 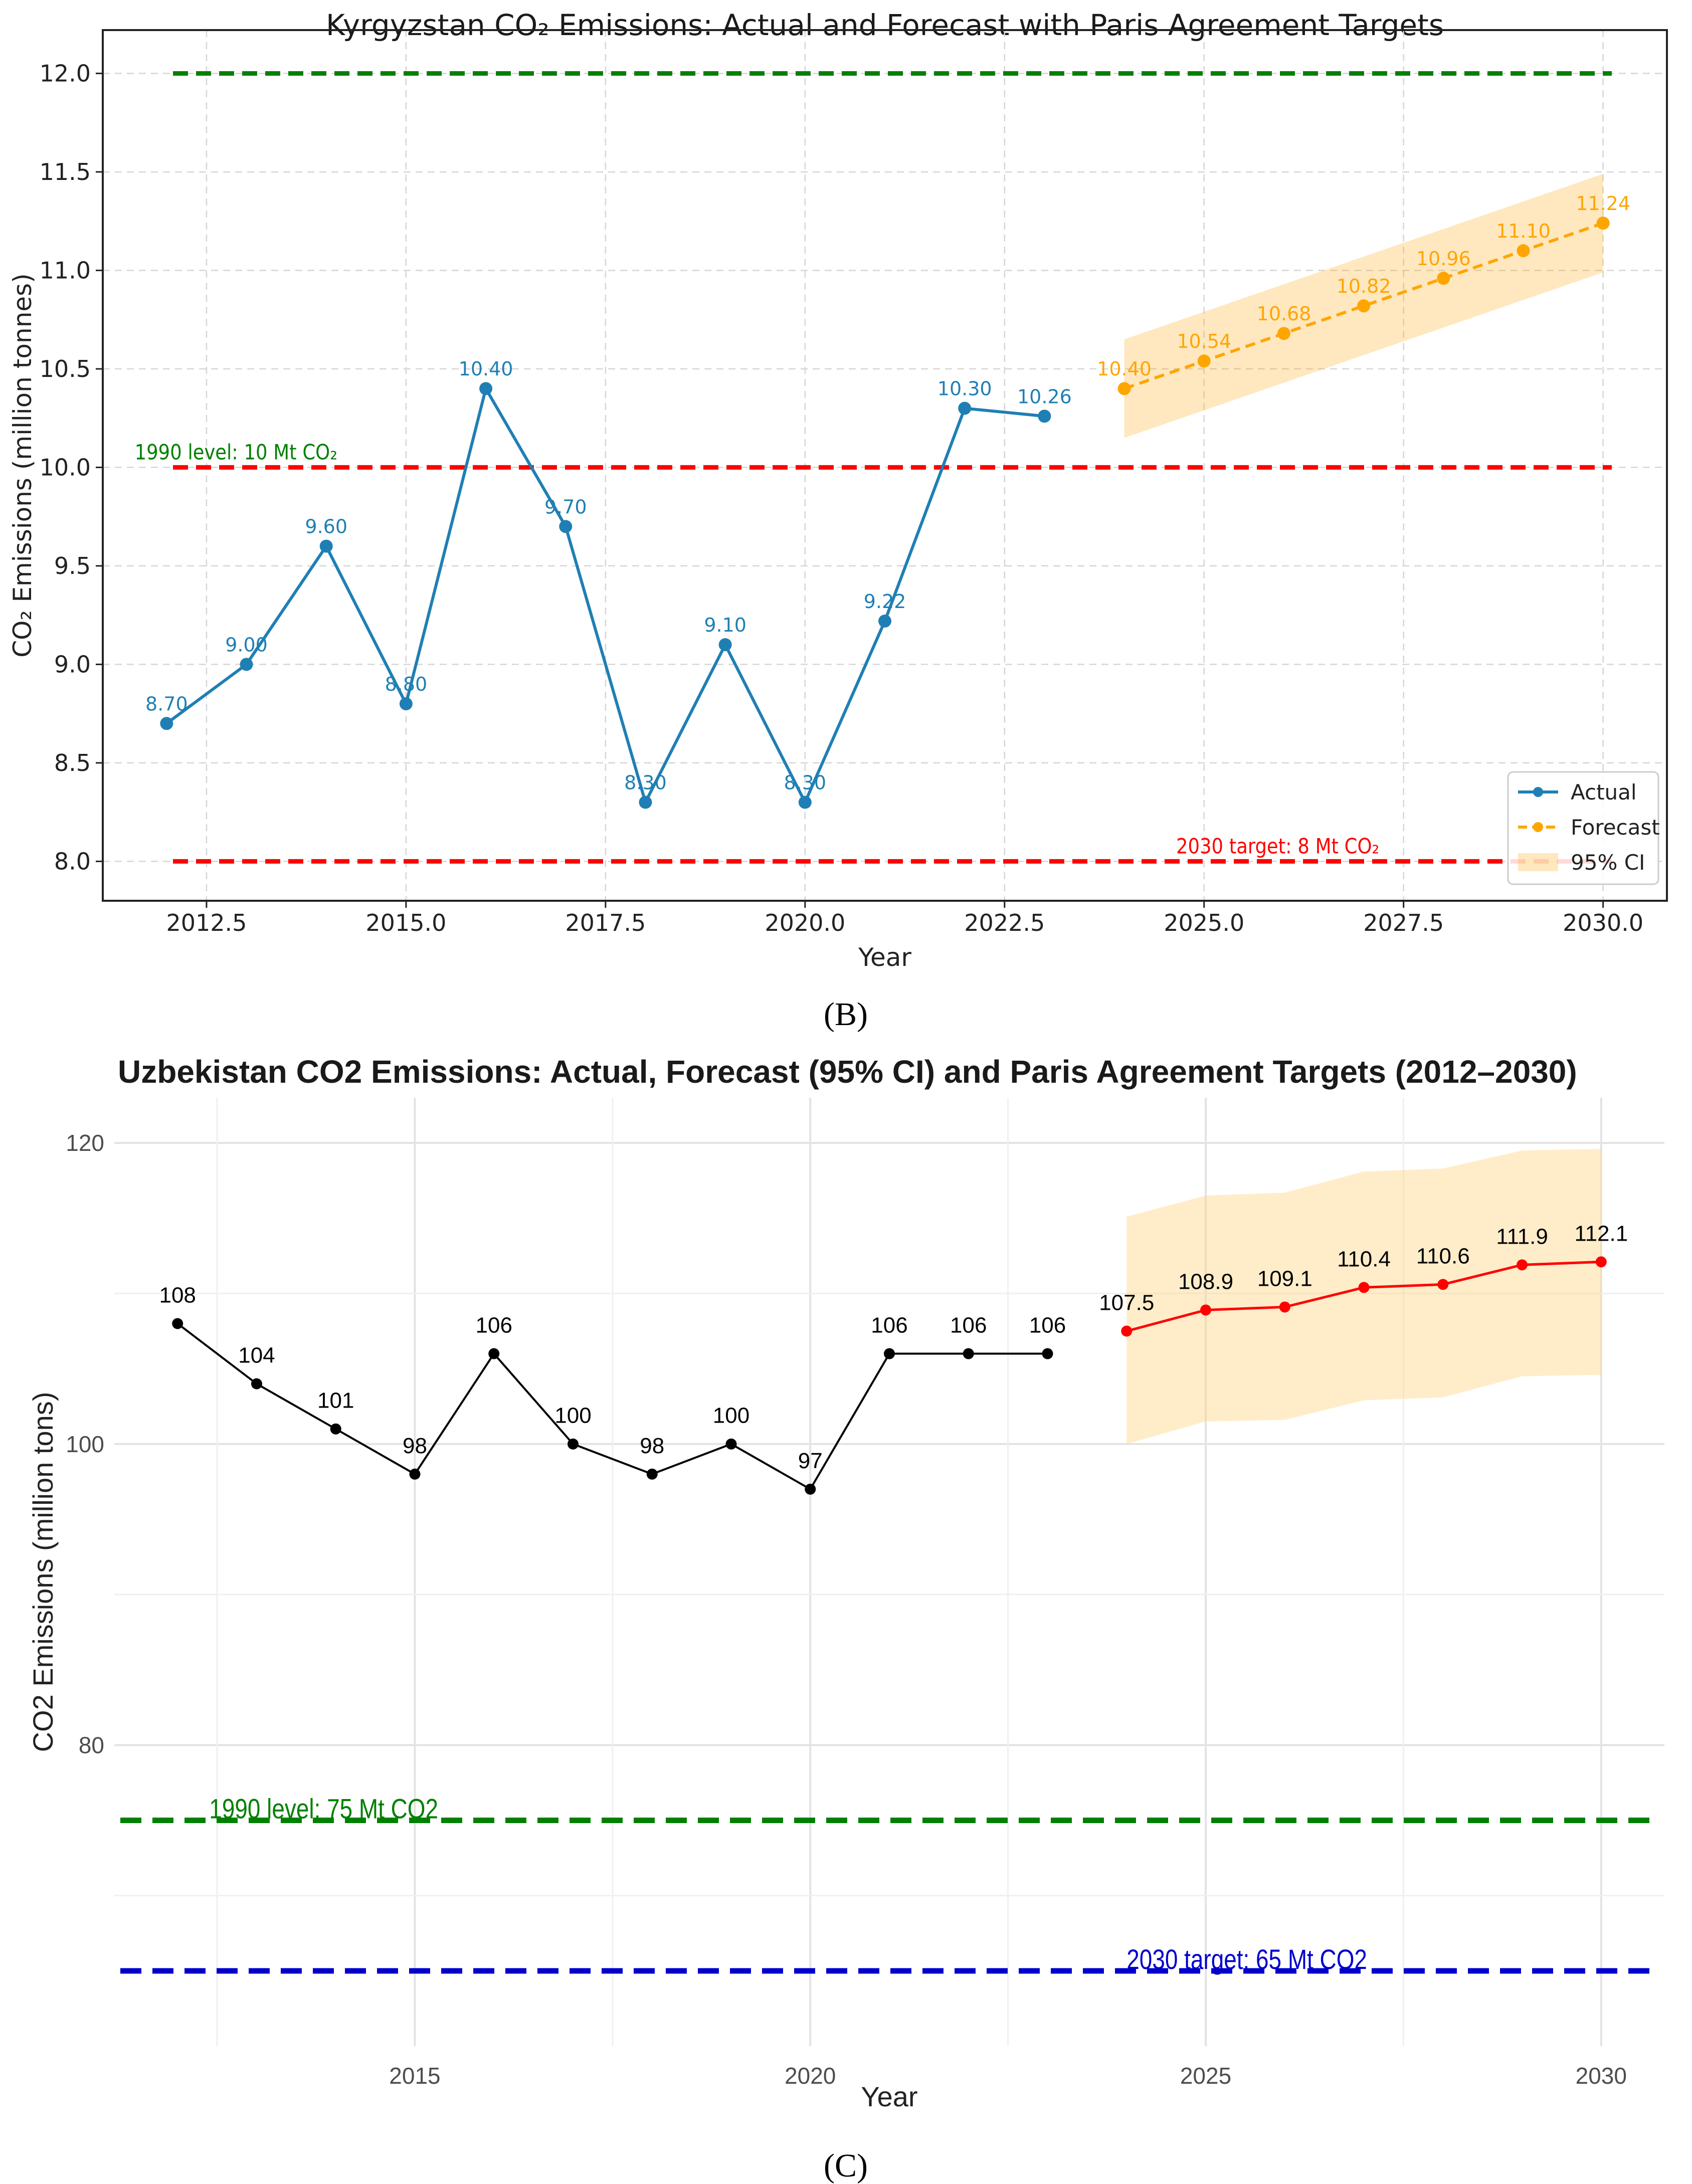 I want to click on data-label: 109.1, so click(x=1284, y=1279).